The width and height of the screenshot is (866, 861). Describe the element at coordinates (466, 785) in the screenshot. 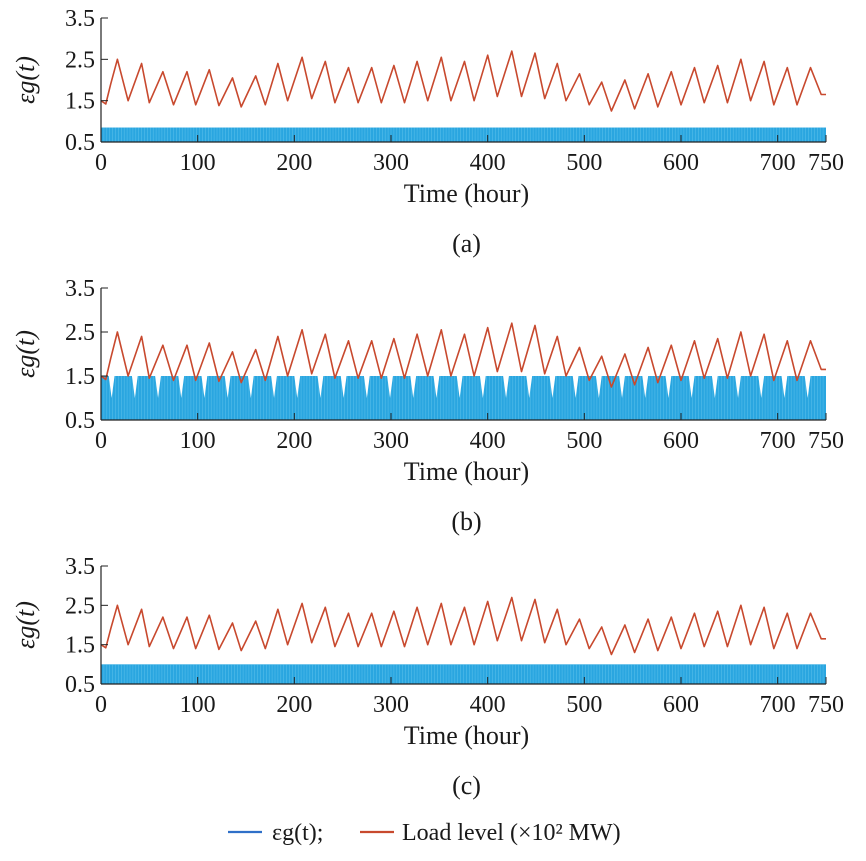

I see `panel-caption: (c)` at that location.